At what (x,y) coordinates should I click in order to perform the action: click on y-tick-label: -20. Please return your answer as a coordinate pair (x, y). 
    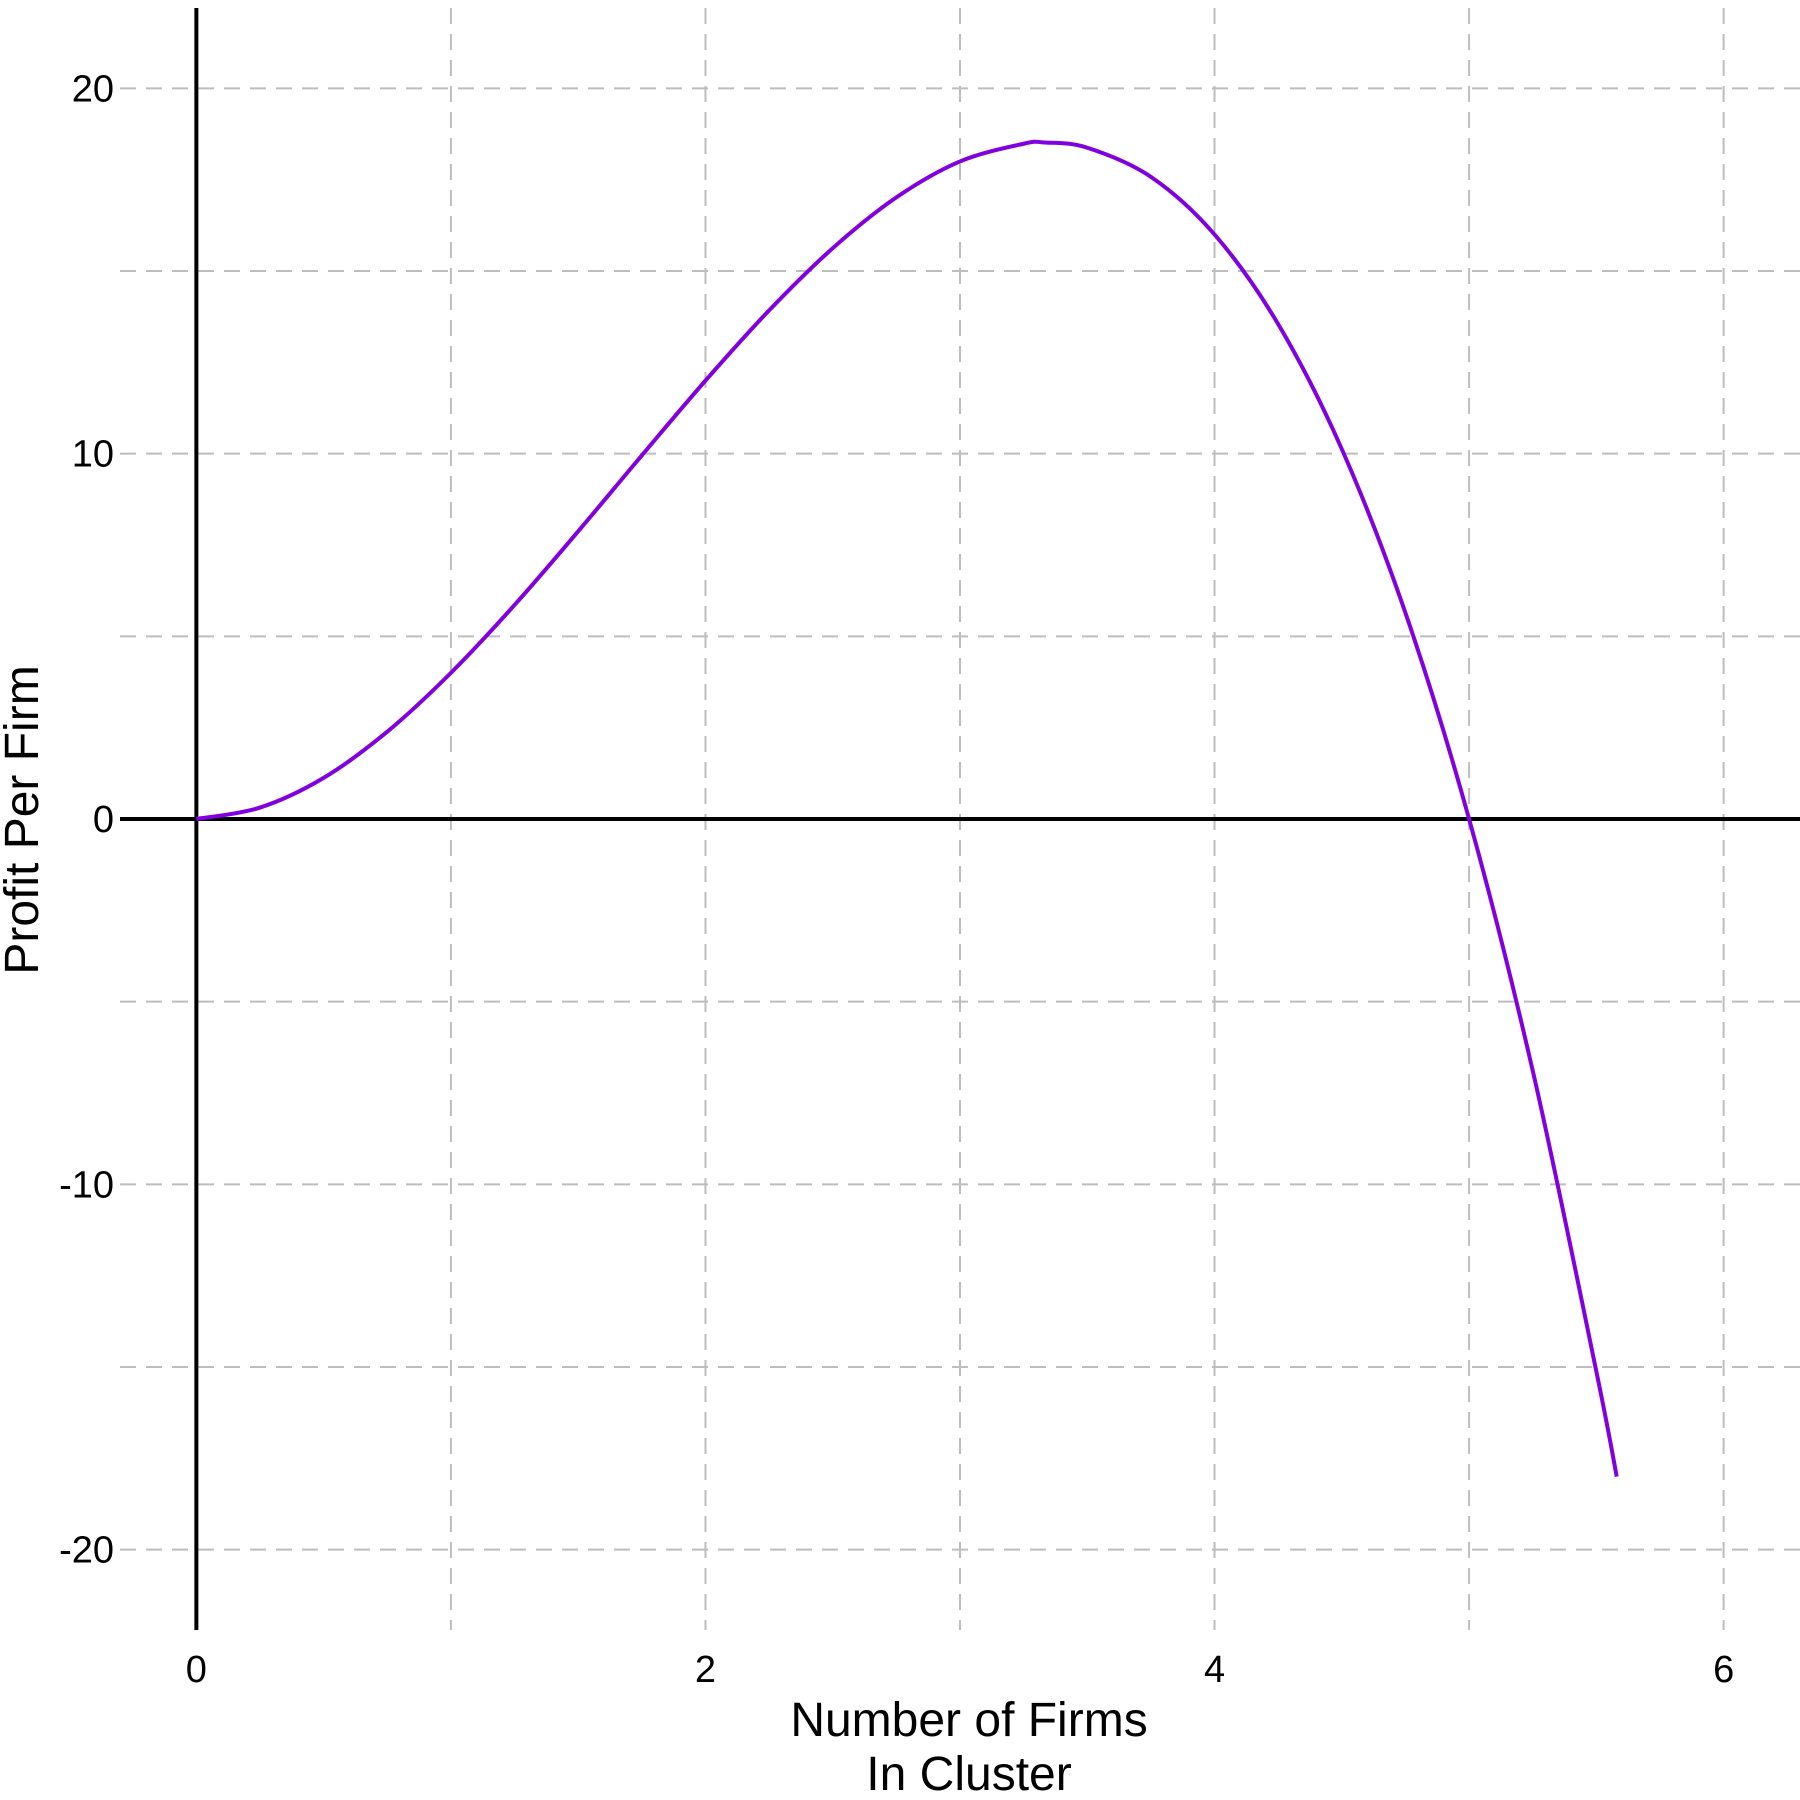
    Looking at the image, I should click on (86, 1551).